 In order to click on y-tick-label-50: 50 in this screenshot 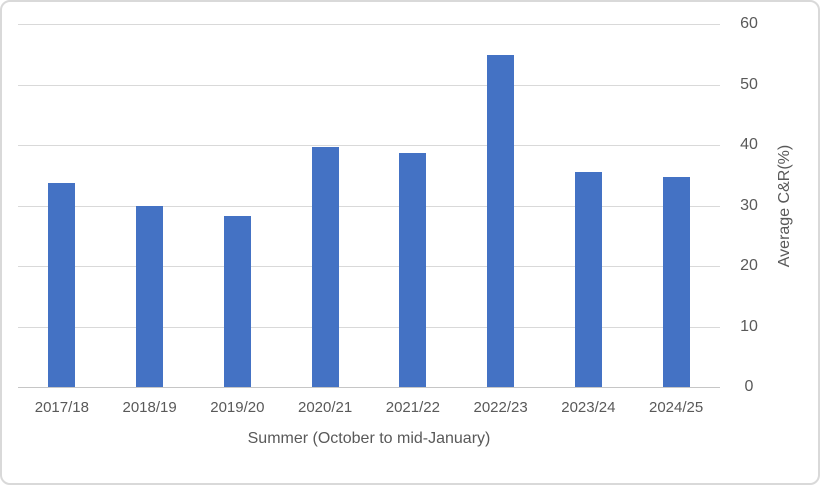, I will do `click(749, 84)`.